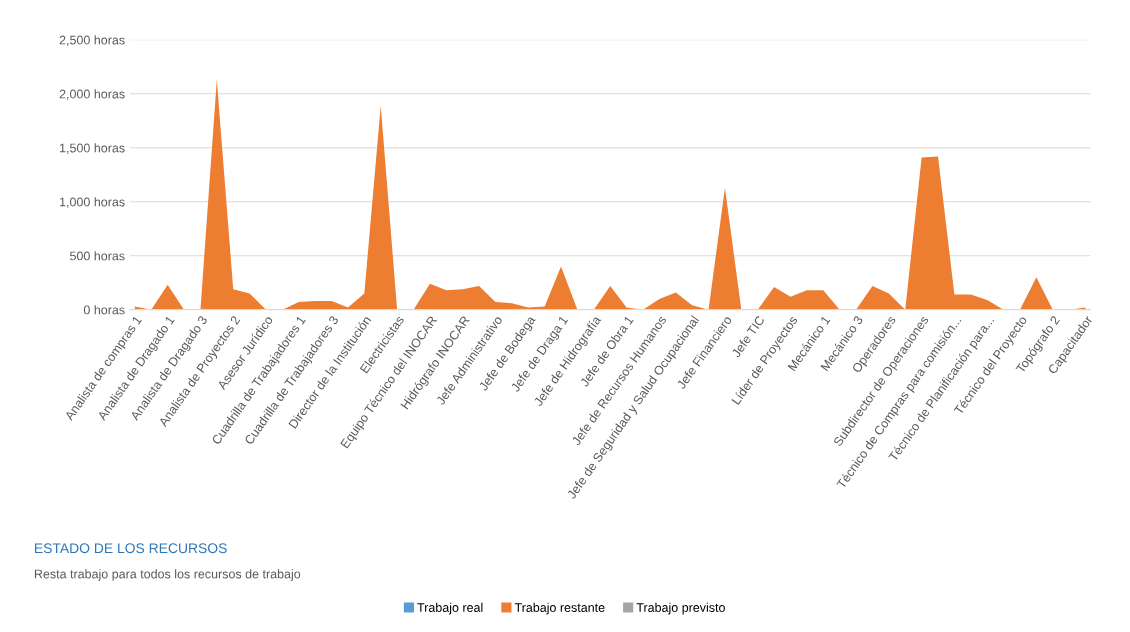 Image resolution: width=1130 pixels, height=632 pixels. Describe the element at coordinates (92, 148) in the screenshot. I see `y-tick-label: 1,500 horas` at that location.